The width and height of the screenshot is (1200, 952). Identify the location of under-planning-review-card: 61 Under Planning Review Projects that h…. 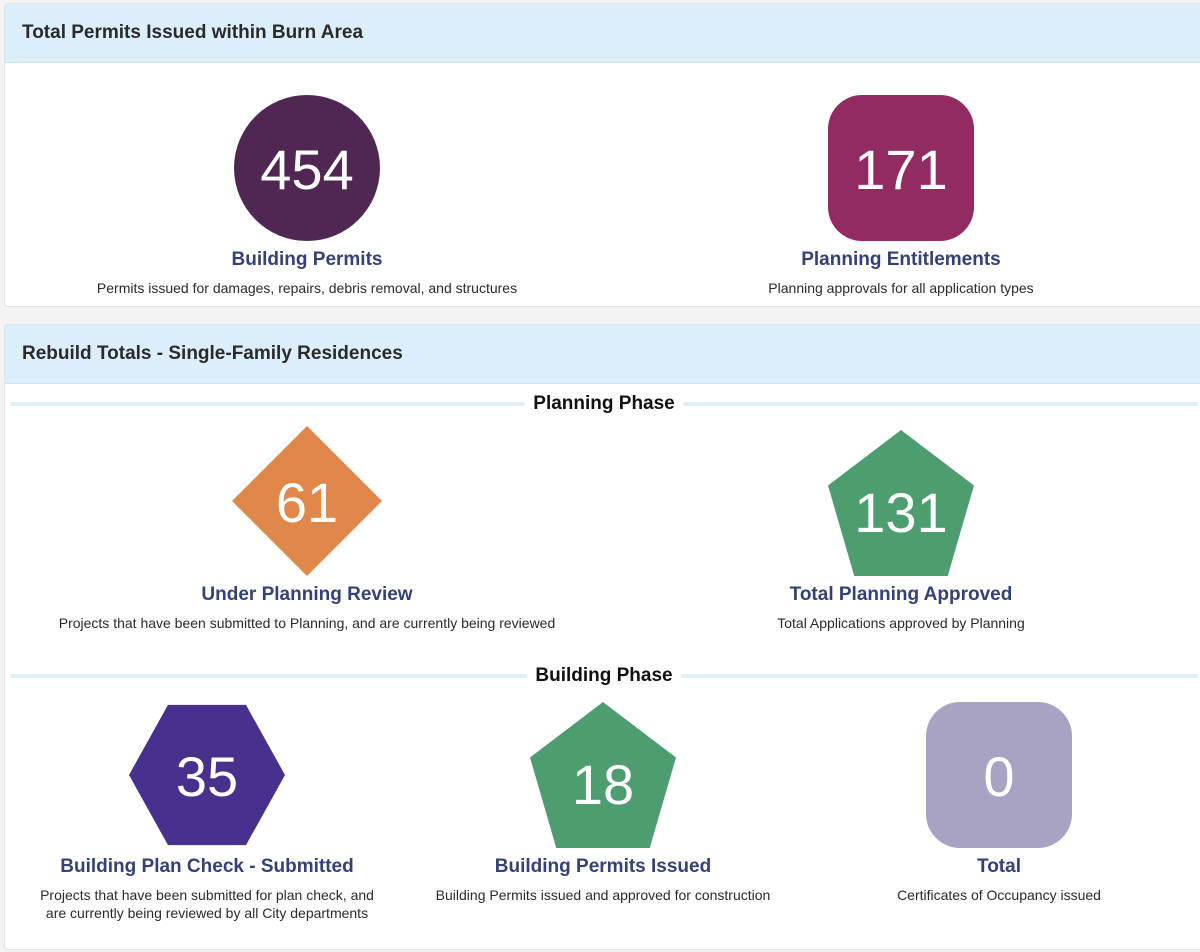
(307, 529).